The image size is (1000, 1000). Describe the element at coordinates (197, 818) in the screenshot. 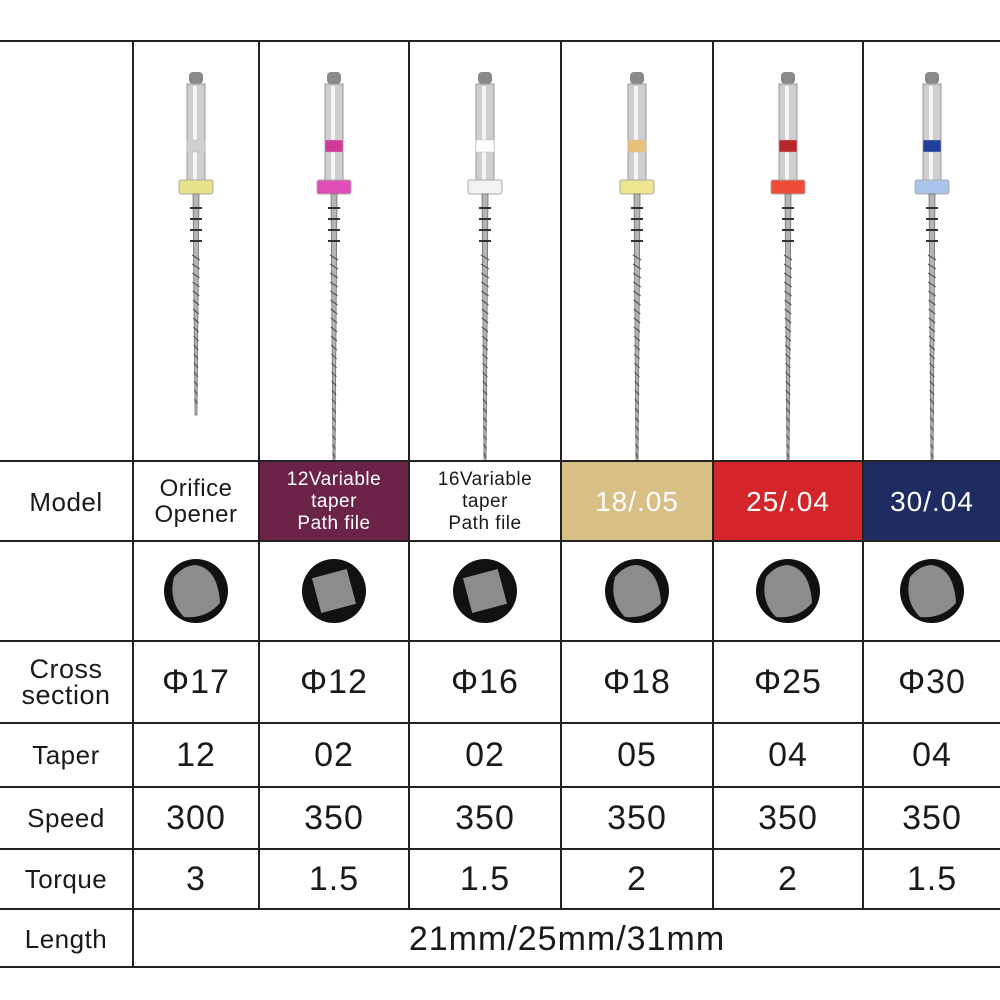

I see `speed-cell: 300` at that location.